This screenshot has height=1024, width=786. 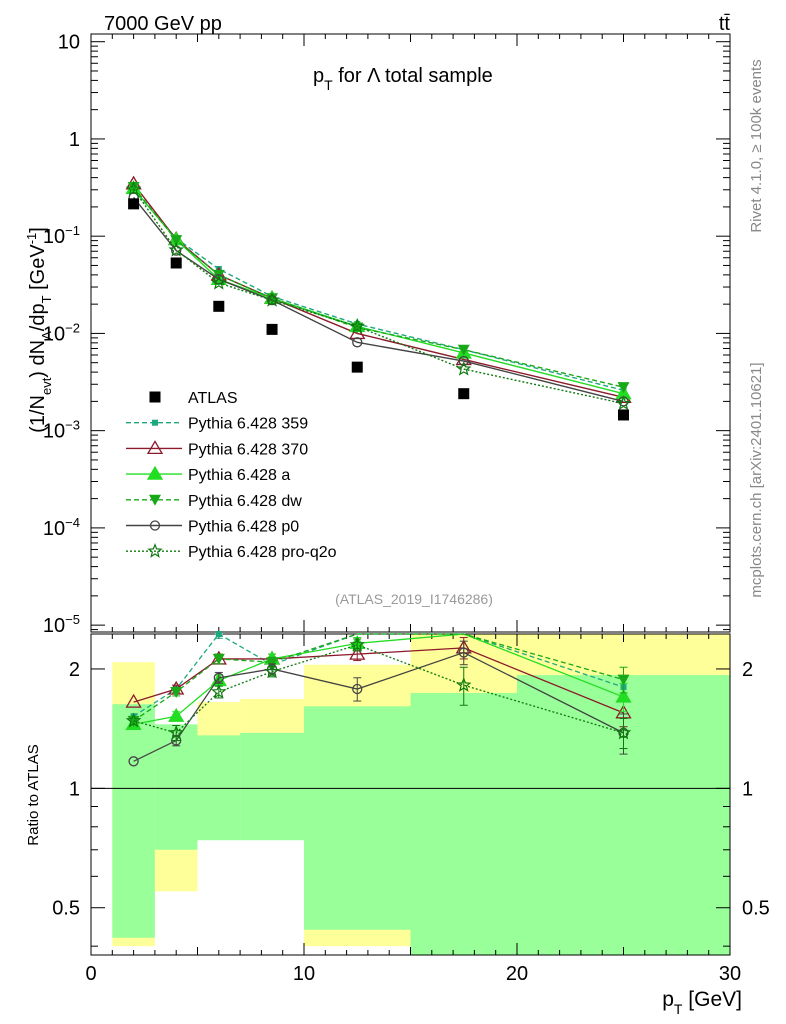 What do you see at coordinates (66, 909) in the screenshot?
I see `ratio-y-tick-label: 0.5` at bounding box center [66, 909].